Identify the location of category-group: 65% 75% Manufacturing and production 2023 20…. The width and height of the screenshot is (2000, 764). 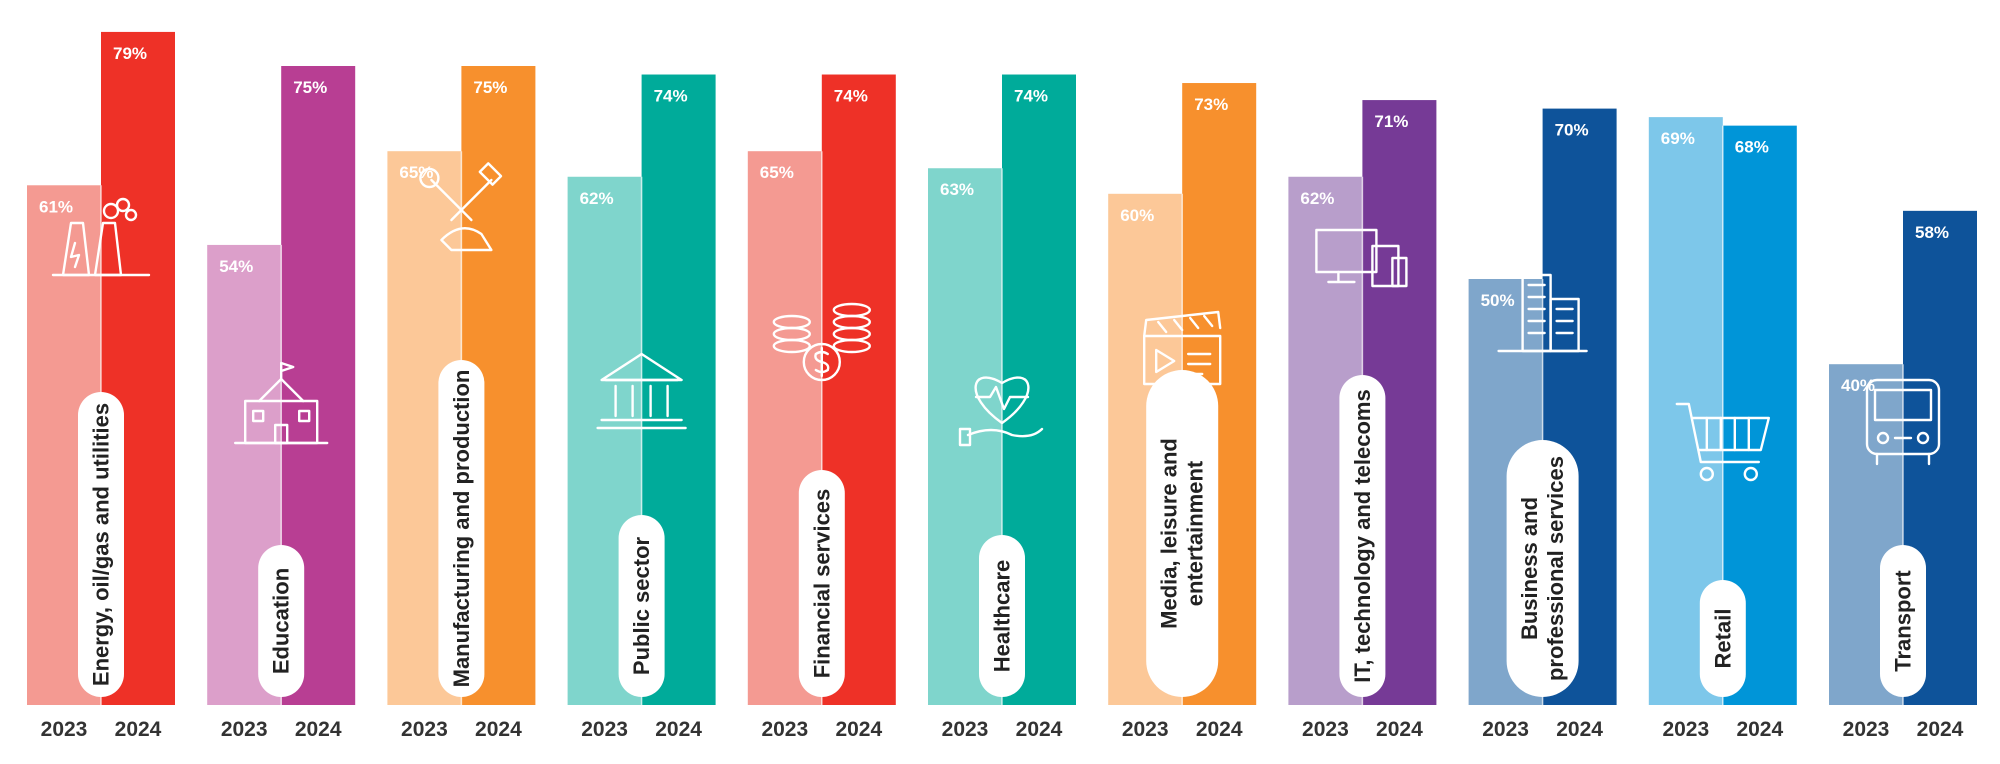
(461, 403).